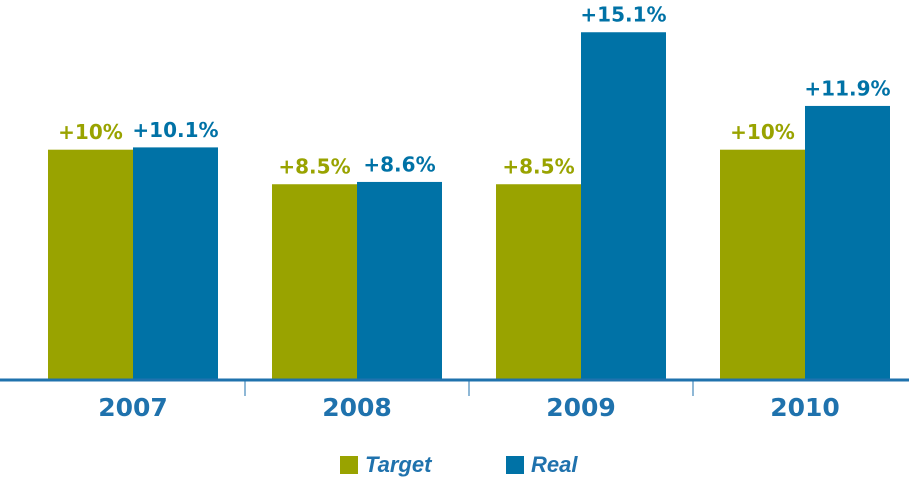 This screenshot has width=909, height=481. Describe the element at coordinates (399, 464) in the screenshot. I see `legend-label: Target` at that location.